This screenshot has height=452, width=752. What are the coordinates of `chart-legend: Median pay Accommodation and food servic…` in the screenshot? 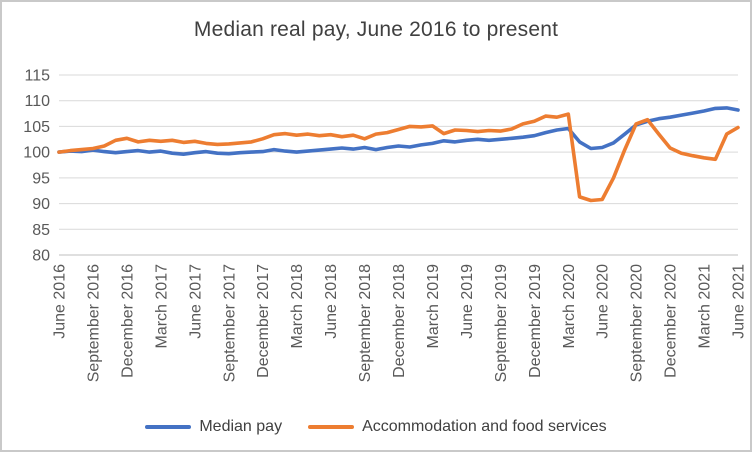 It's located at (376, 427).